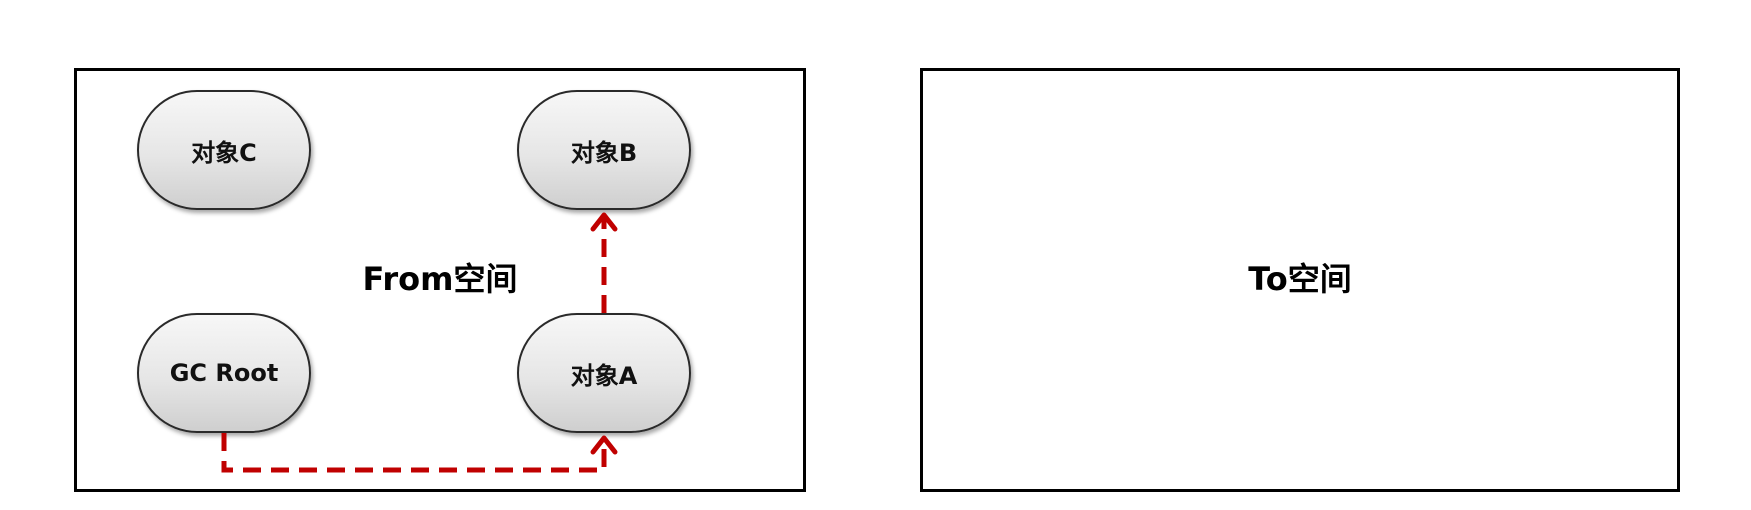 This screenshot has width=1751, height=510. I want to click on object-c-label: 对象C, so click(224, 152).